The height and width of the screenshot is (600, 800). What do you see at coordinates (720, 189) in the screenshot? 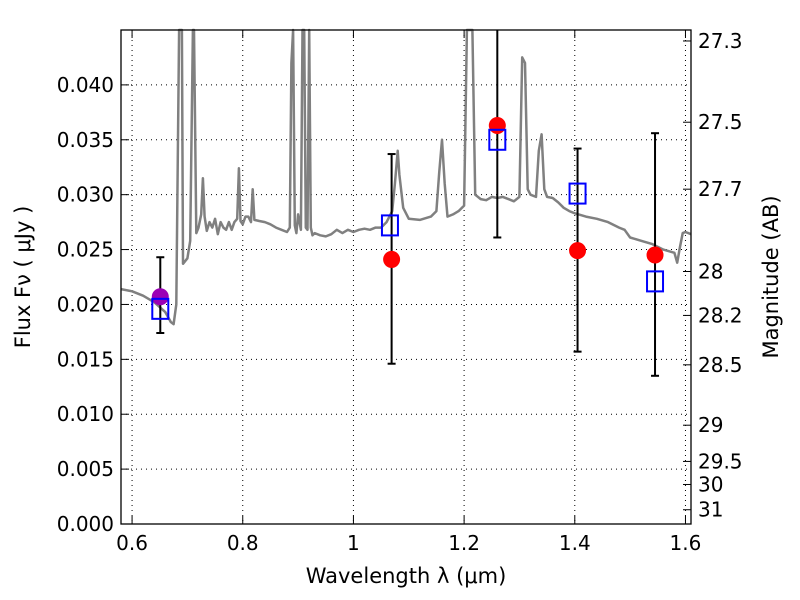
I see `right-tick-label: 27.7` at bounding box center [720, 189].